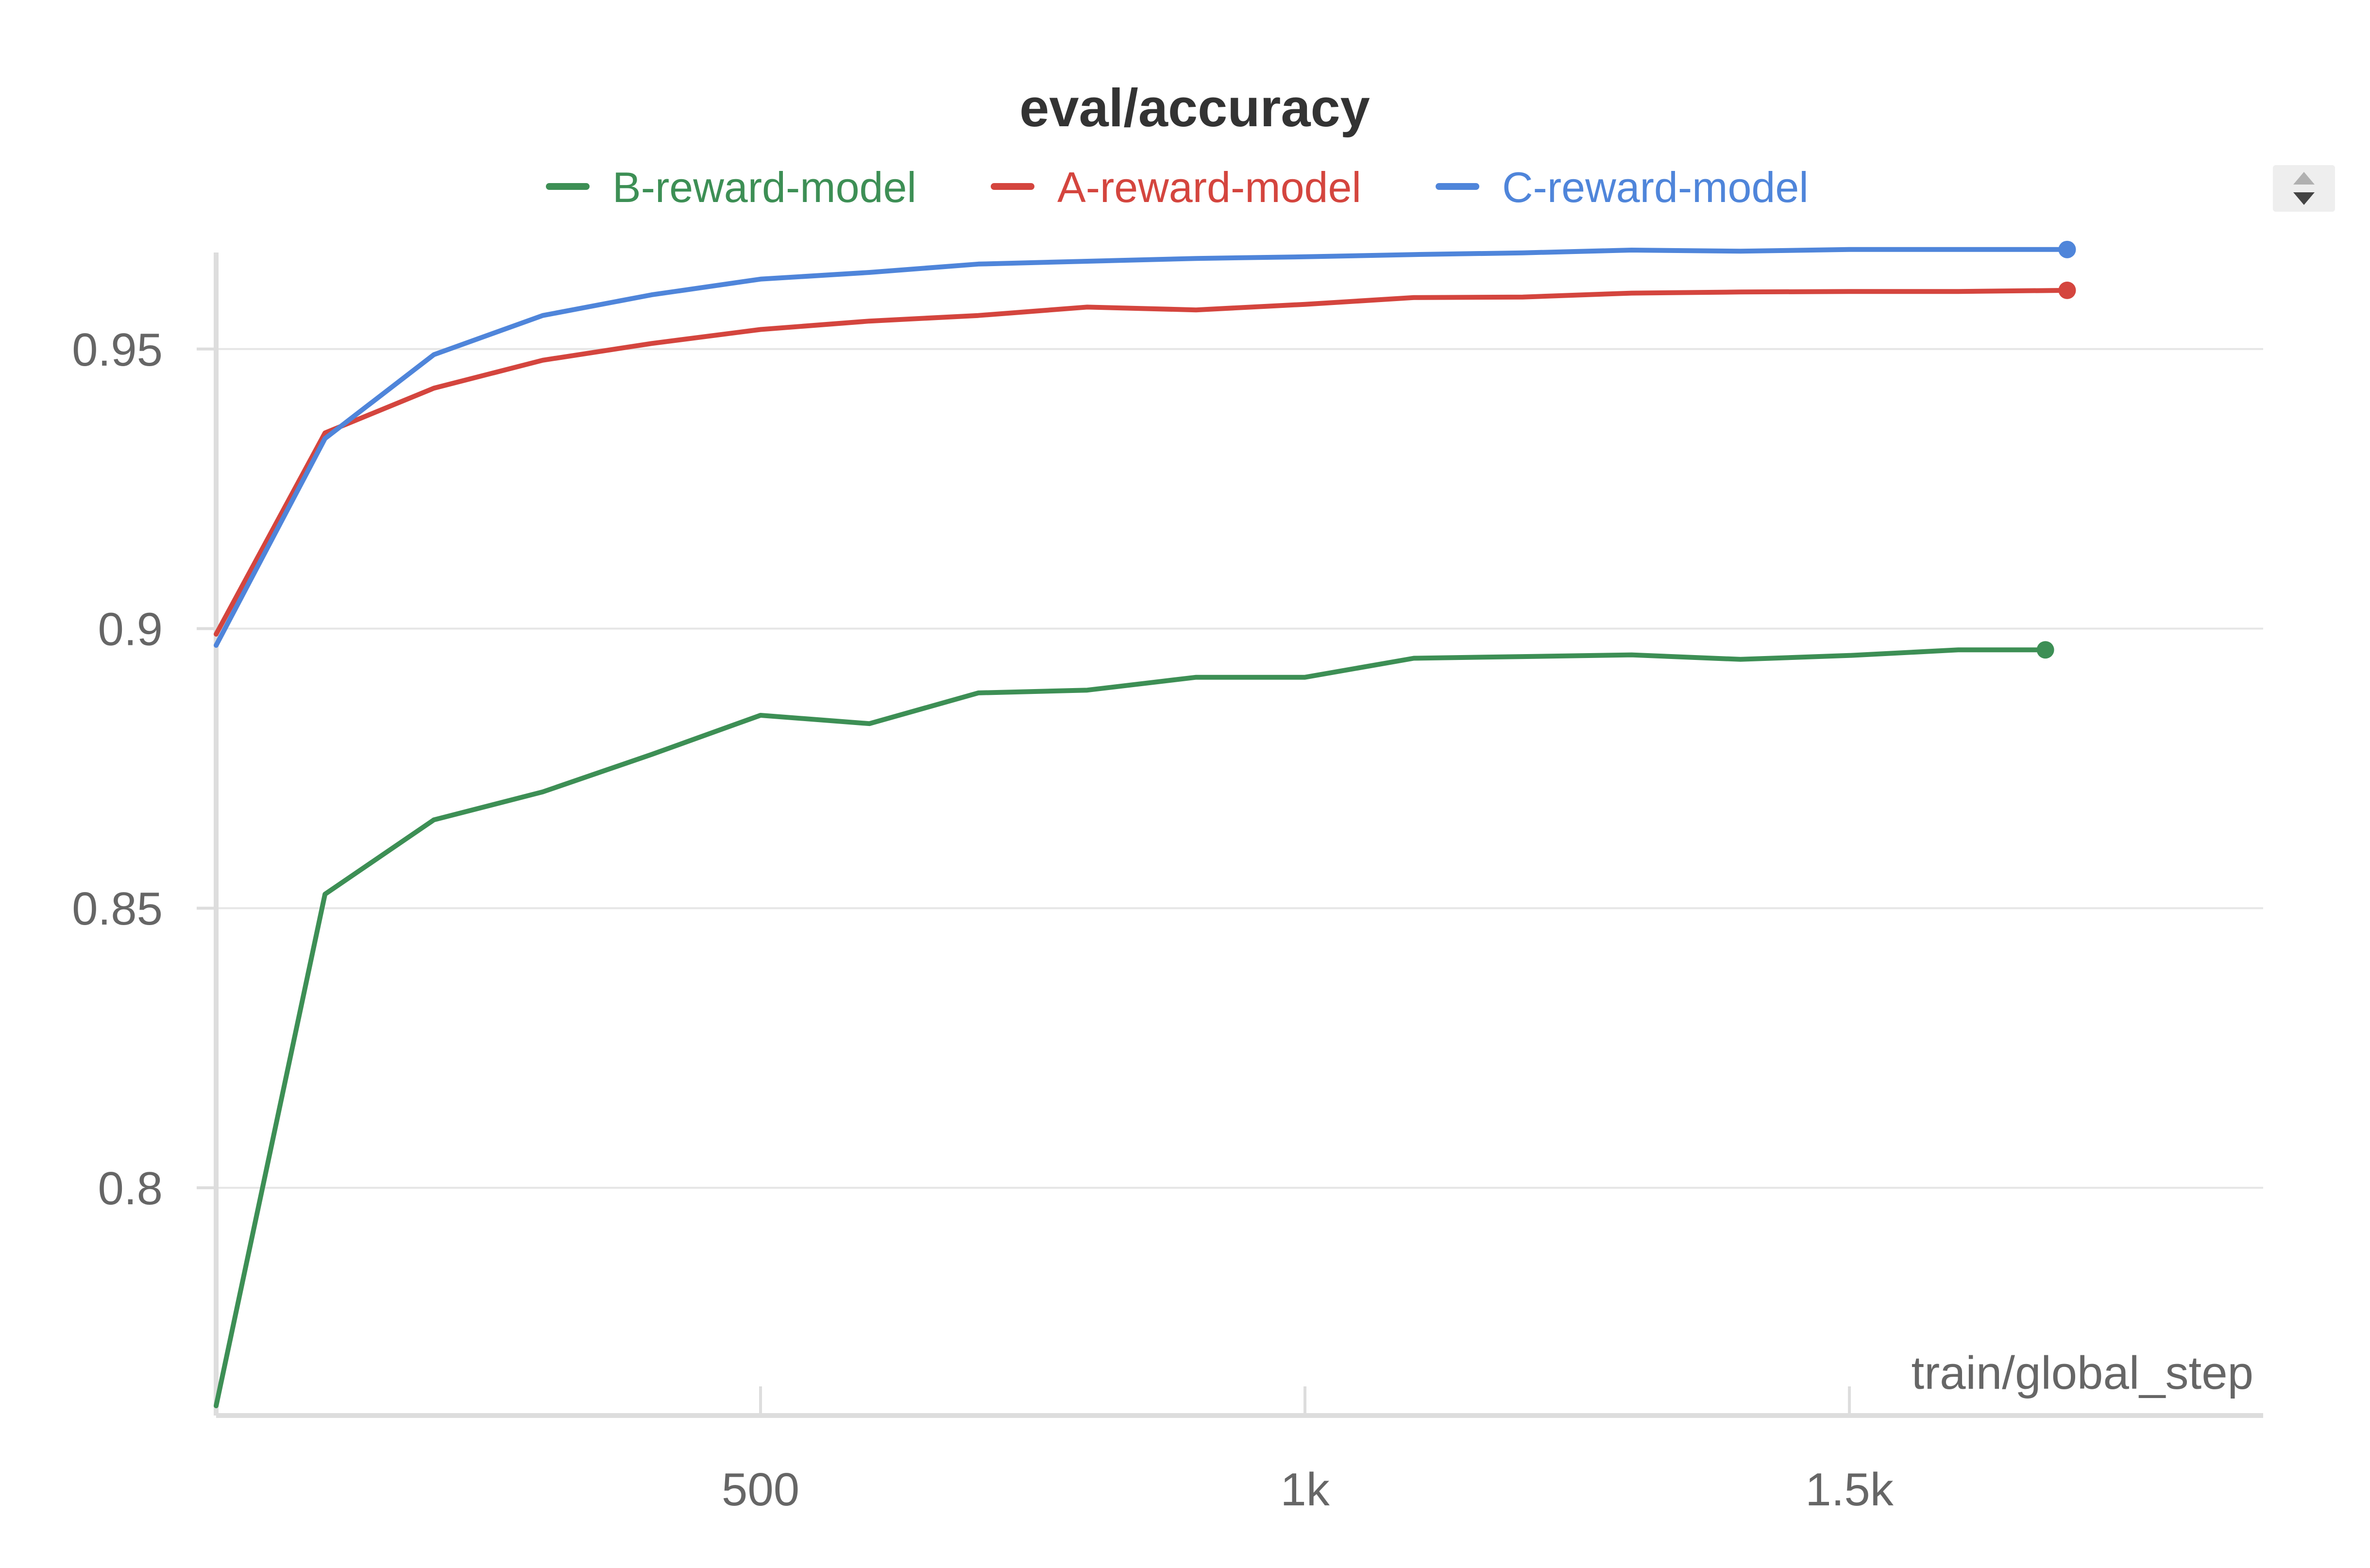  I want to click on x-axis-ticks: 500 1k 1.5k, so click(1308, 1451).